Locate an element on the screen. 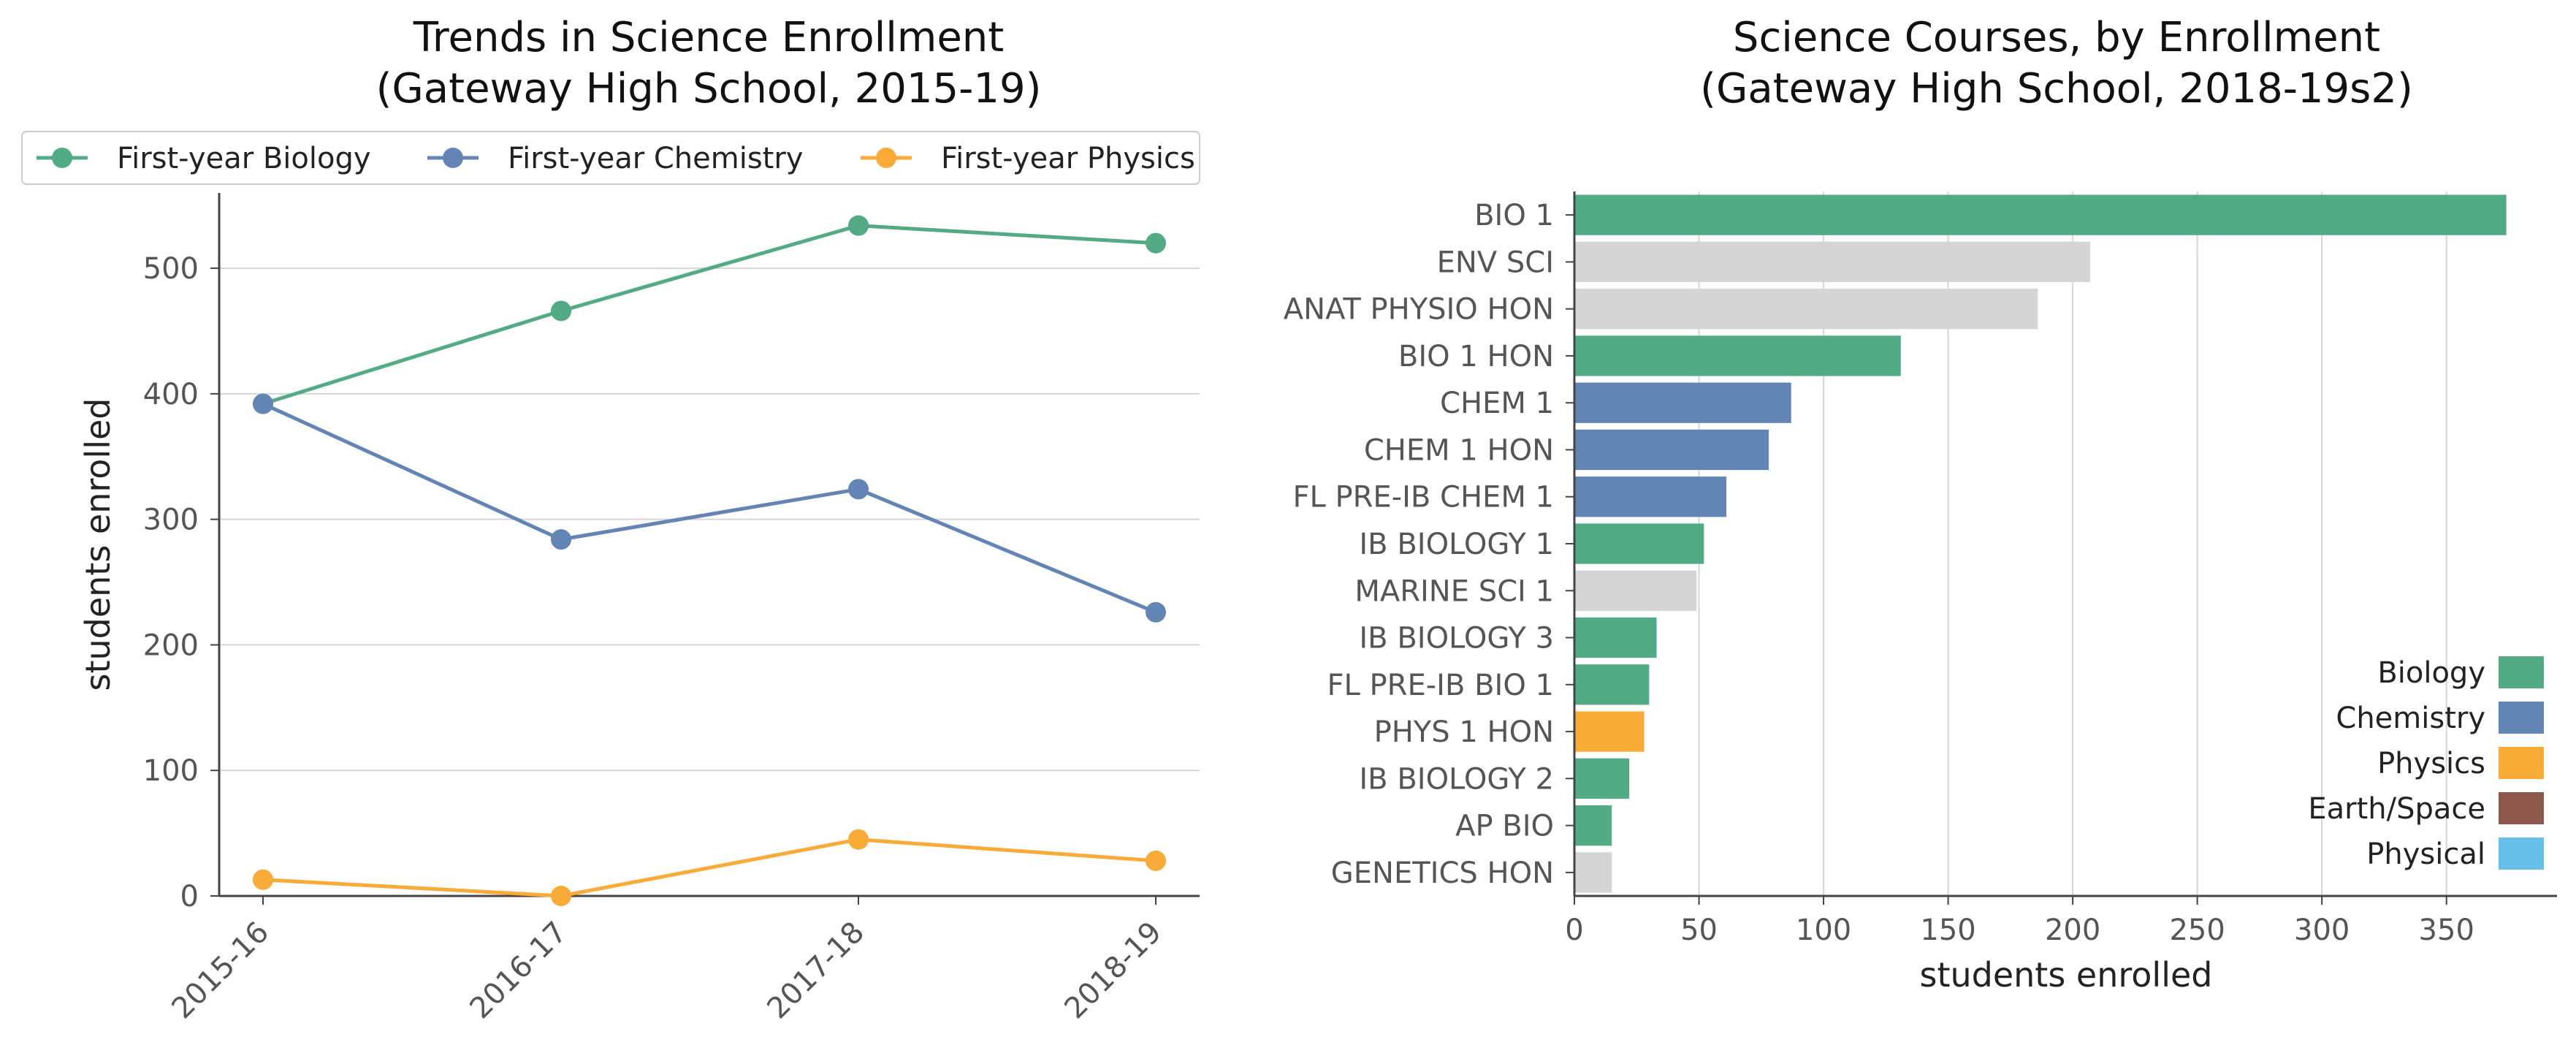  x-tick-label: 300 is located at coordinates (2322, 930).